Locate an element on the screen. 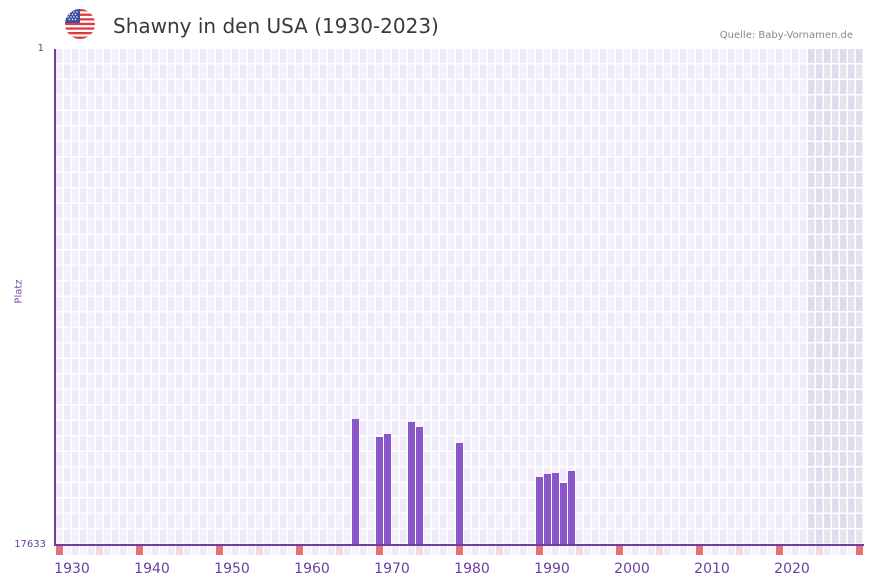 The width and height of the screenshot is (873, 587). x-tick-1950: 1950 is located at coordinates (232, 569).